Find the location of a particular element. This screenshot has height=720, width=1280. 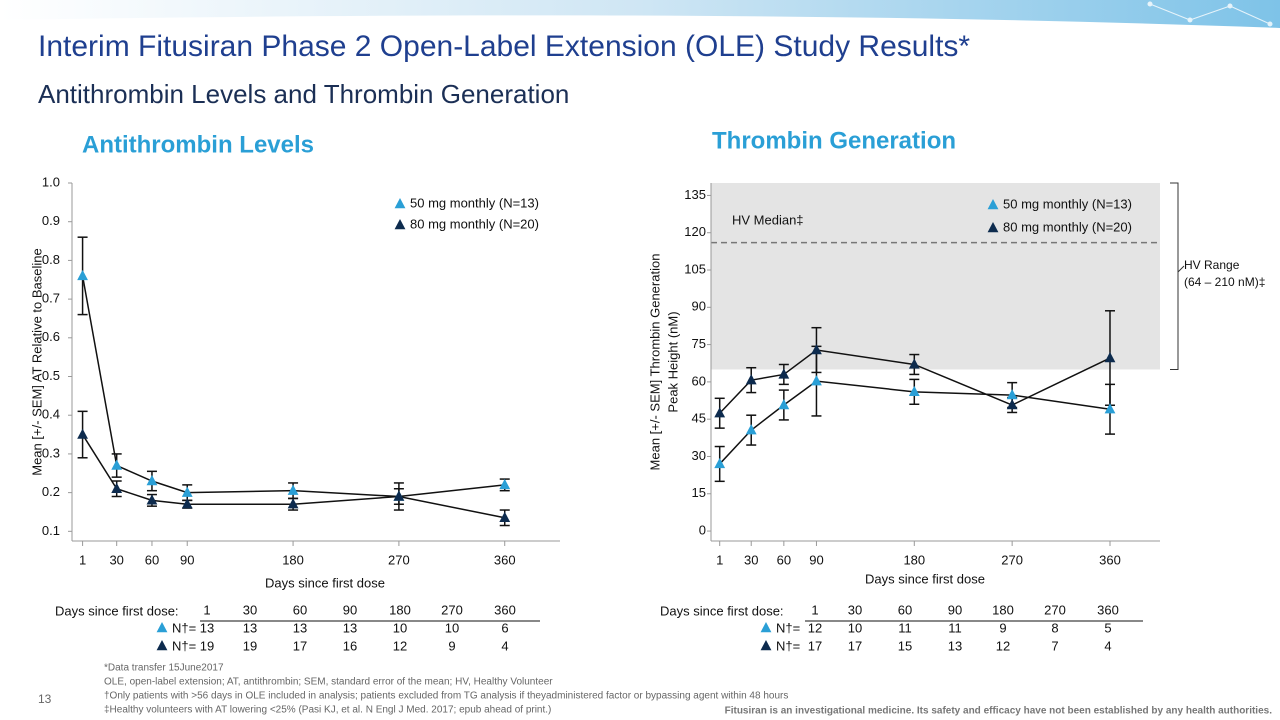

y-tick-label: 60 is located at coordinates (699, 380).